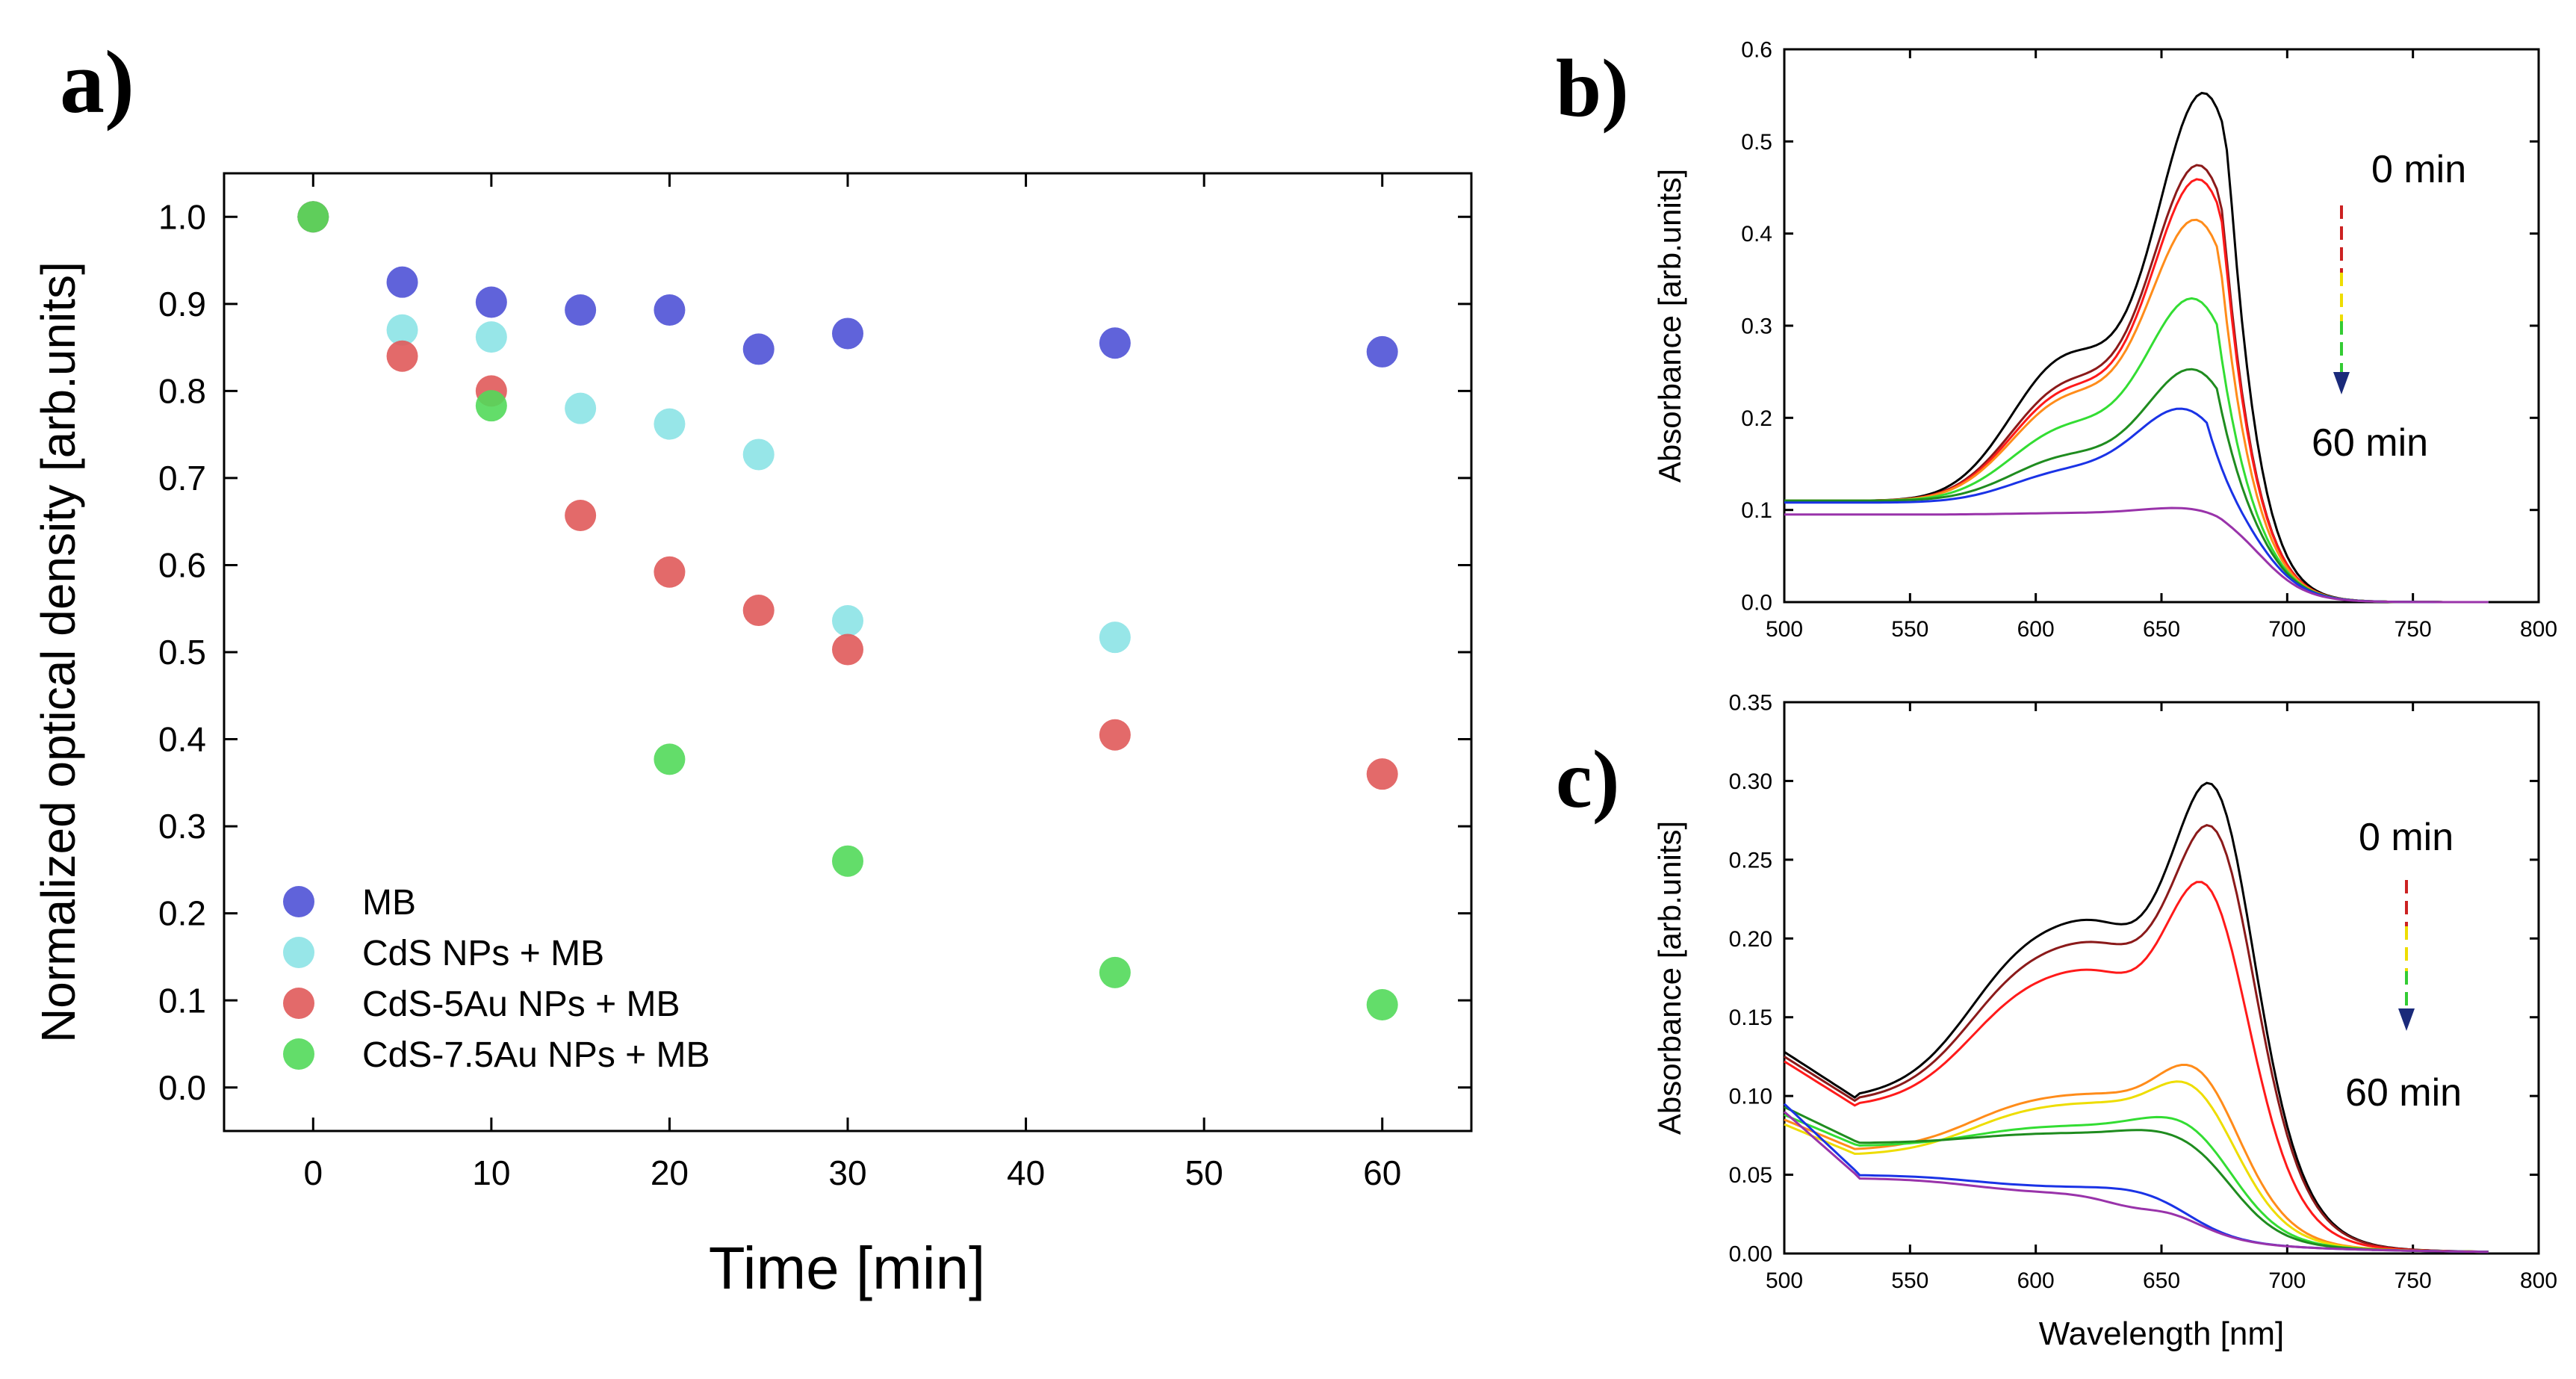 This screenshot has width=2576, height=1379. What do you see at coordinates (483, 953) in the screenshot?
I see `legend-label: CdS NPs + MB` at bounding box center [483, 953].